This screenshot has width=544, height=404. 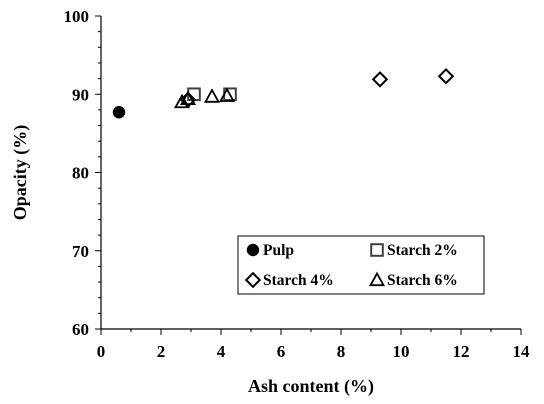 I want to click on y-tick-label: 70, so click(x=80, y=251).